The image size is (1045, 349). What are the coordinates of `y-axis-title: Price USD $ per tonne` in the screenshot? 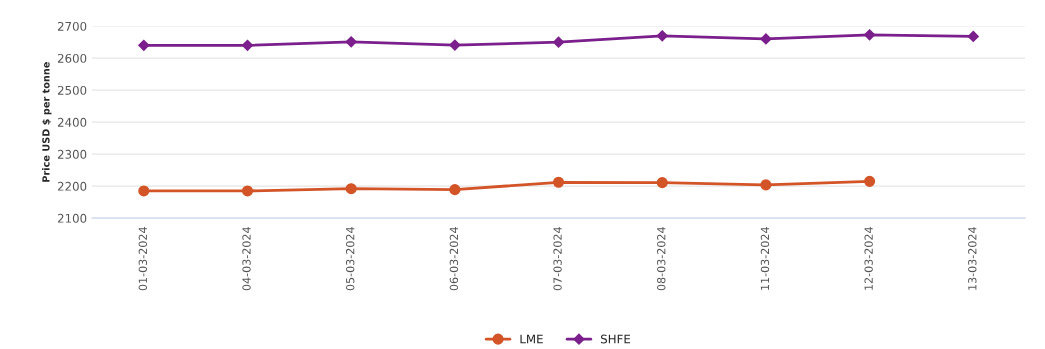 It's located at (47, 122).